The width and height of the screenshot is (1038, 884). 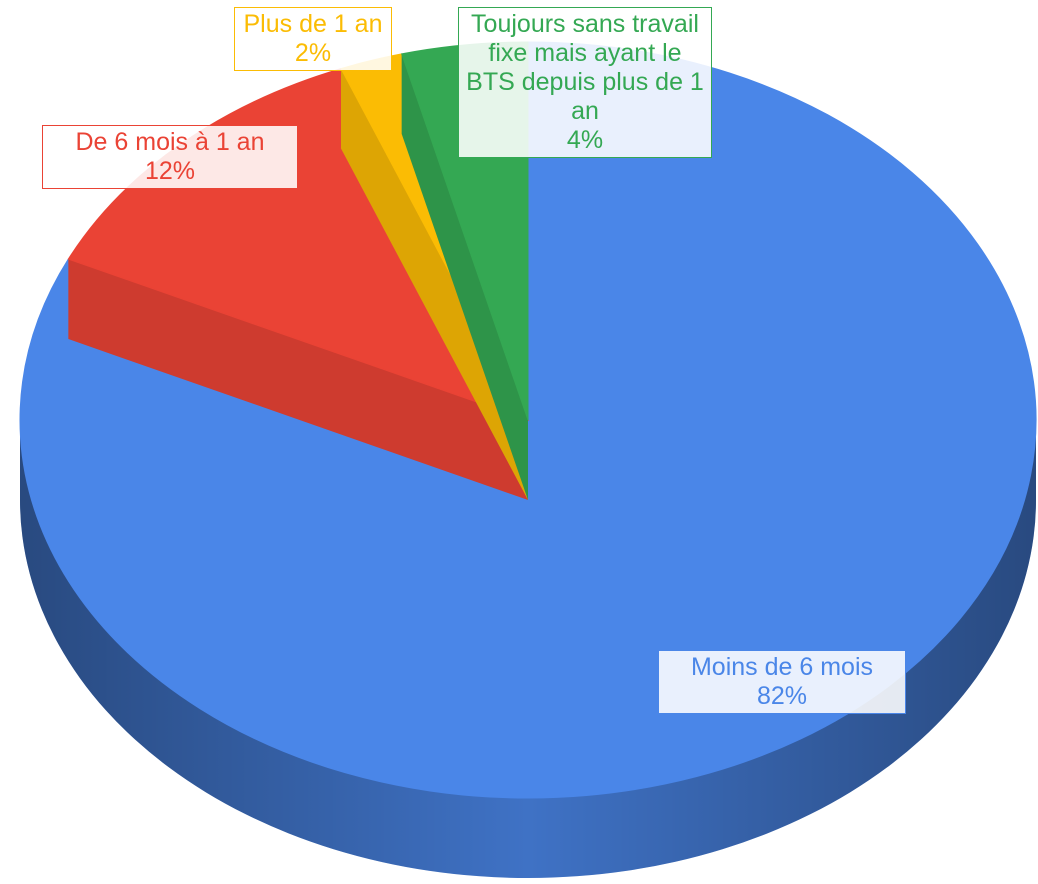 I want to click on slice-label-name: Plus de 1 an, so click(x=313, y=24).